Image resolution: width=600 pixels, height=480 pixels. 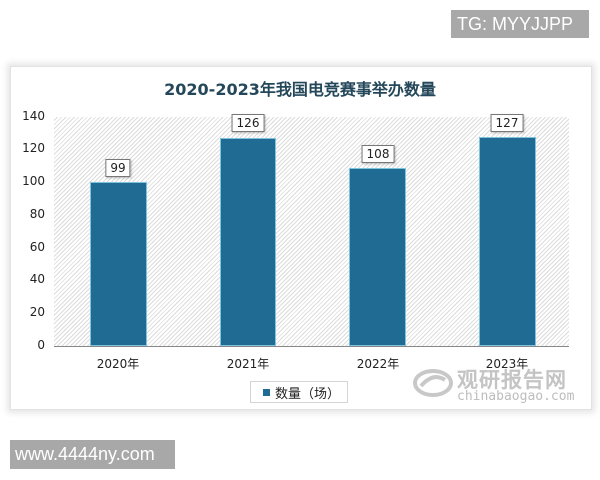 What do you see at coordinates (118, 168) in the screenshot?
I see `data-label: 99` at bounding box center [118, 168].